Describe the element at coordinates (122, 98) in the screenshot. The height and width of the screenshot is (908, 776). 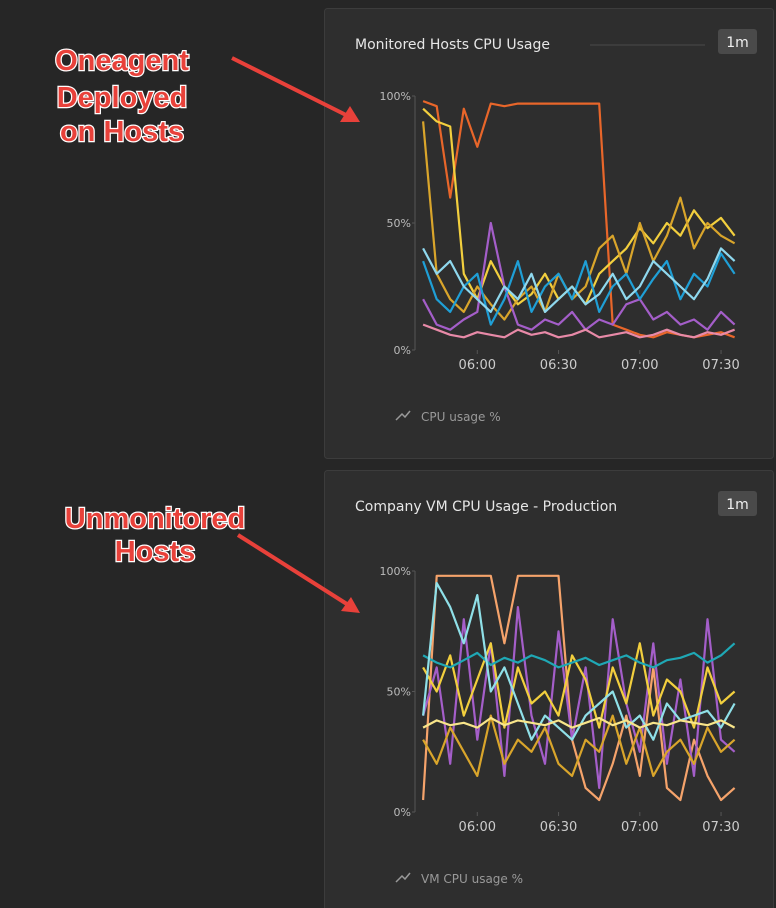
I see `annotation: Deployed` at that location.